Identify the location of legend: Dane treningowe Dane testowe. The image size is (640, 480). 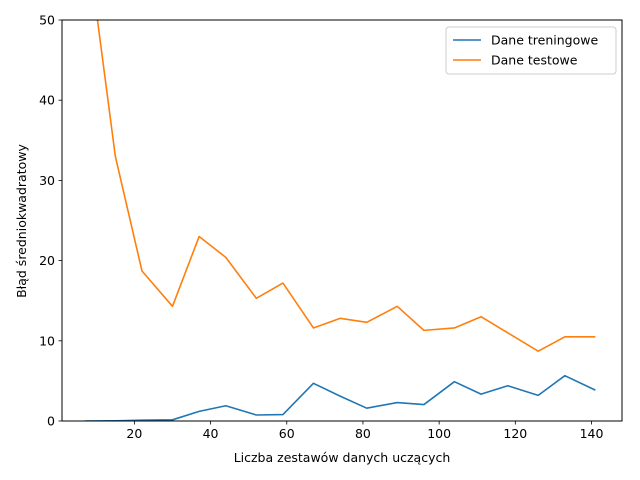
(531, 50).